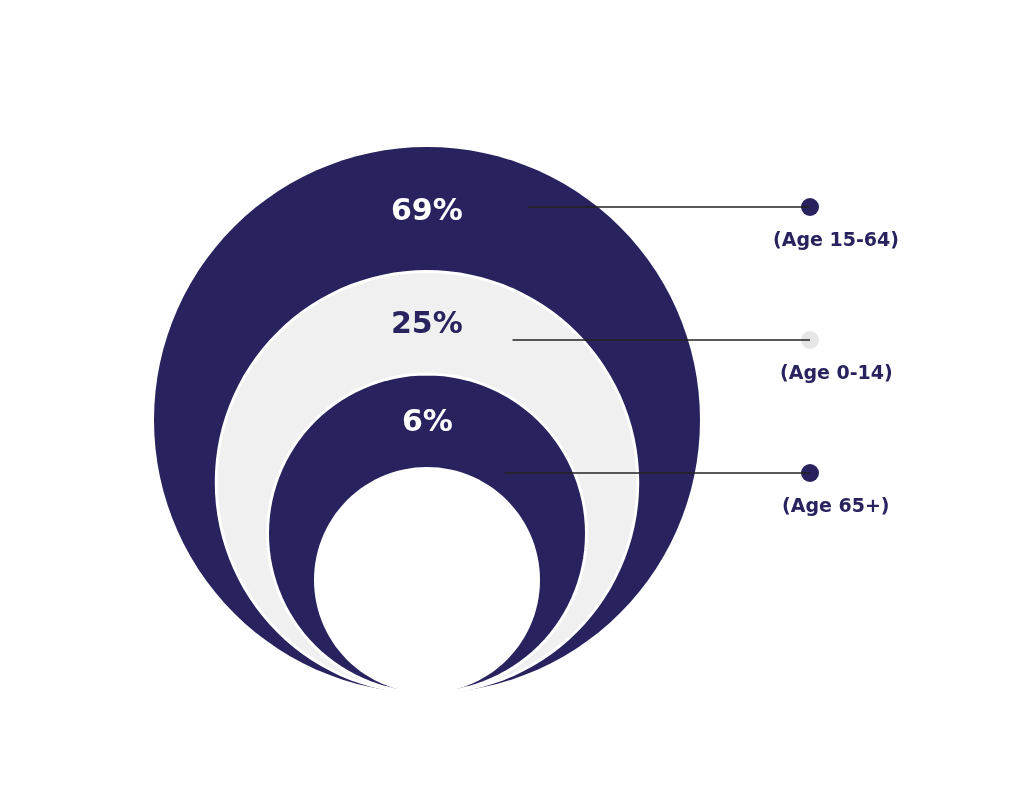 The width and height of the screenshot is (1024, 800). I want to click on category-label: (Age 65+), so click(836, 505).